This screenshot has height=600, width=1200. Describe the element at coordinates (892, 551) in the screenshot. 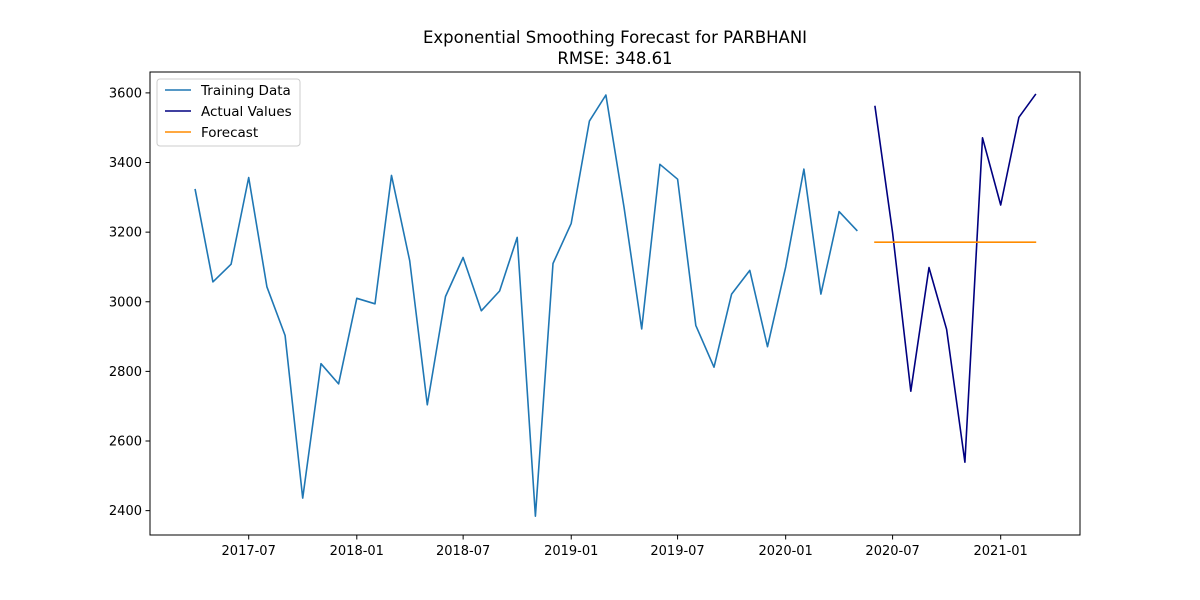

I see `x-tick-label: 2020-07` at that location.